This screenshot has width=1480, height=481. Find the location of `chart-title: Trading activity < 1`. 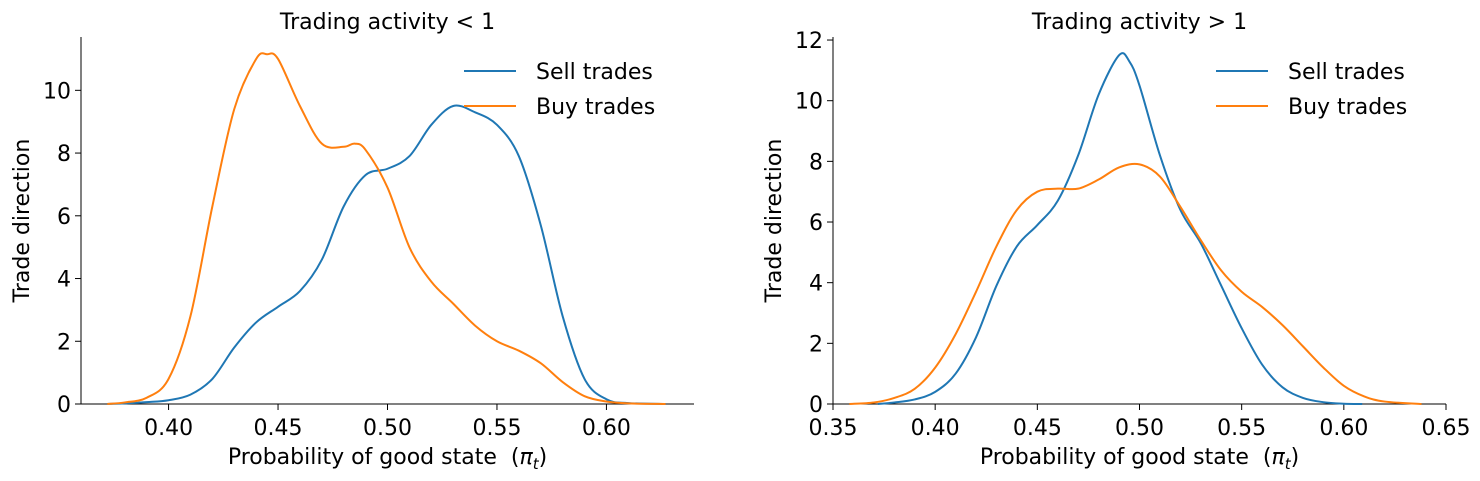

chart-title: Trading activity < 1 is located at coordinates (387, 22).